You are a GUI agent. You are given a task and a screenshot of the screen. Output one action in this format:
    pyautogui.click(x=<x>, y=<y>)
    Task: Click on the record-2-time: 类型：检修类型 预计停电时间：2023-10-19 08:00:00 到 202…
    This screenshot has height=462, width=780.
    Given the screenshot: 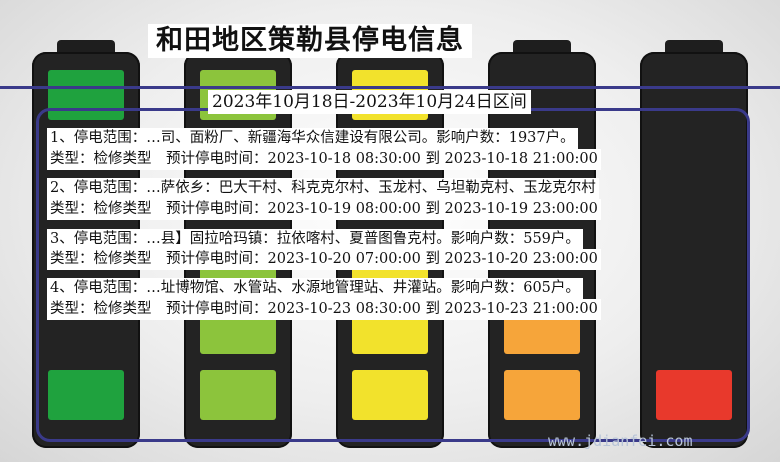 What is the action you would take?
    pyautogui.click(x=324, y=209)
    